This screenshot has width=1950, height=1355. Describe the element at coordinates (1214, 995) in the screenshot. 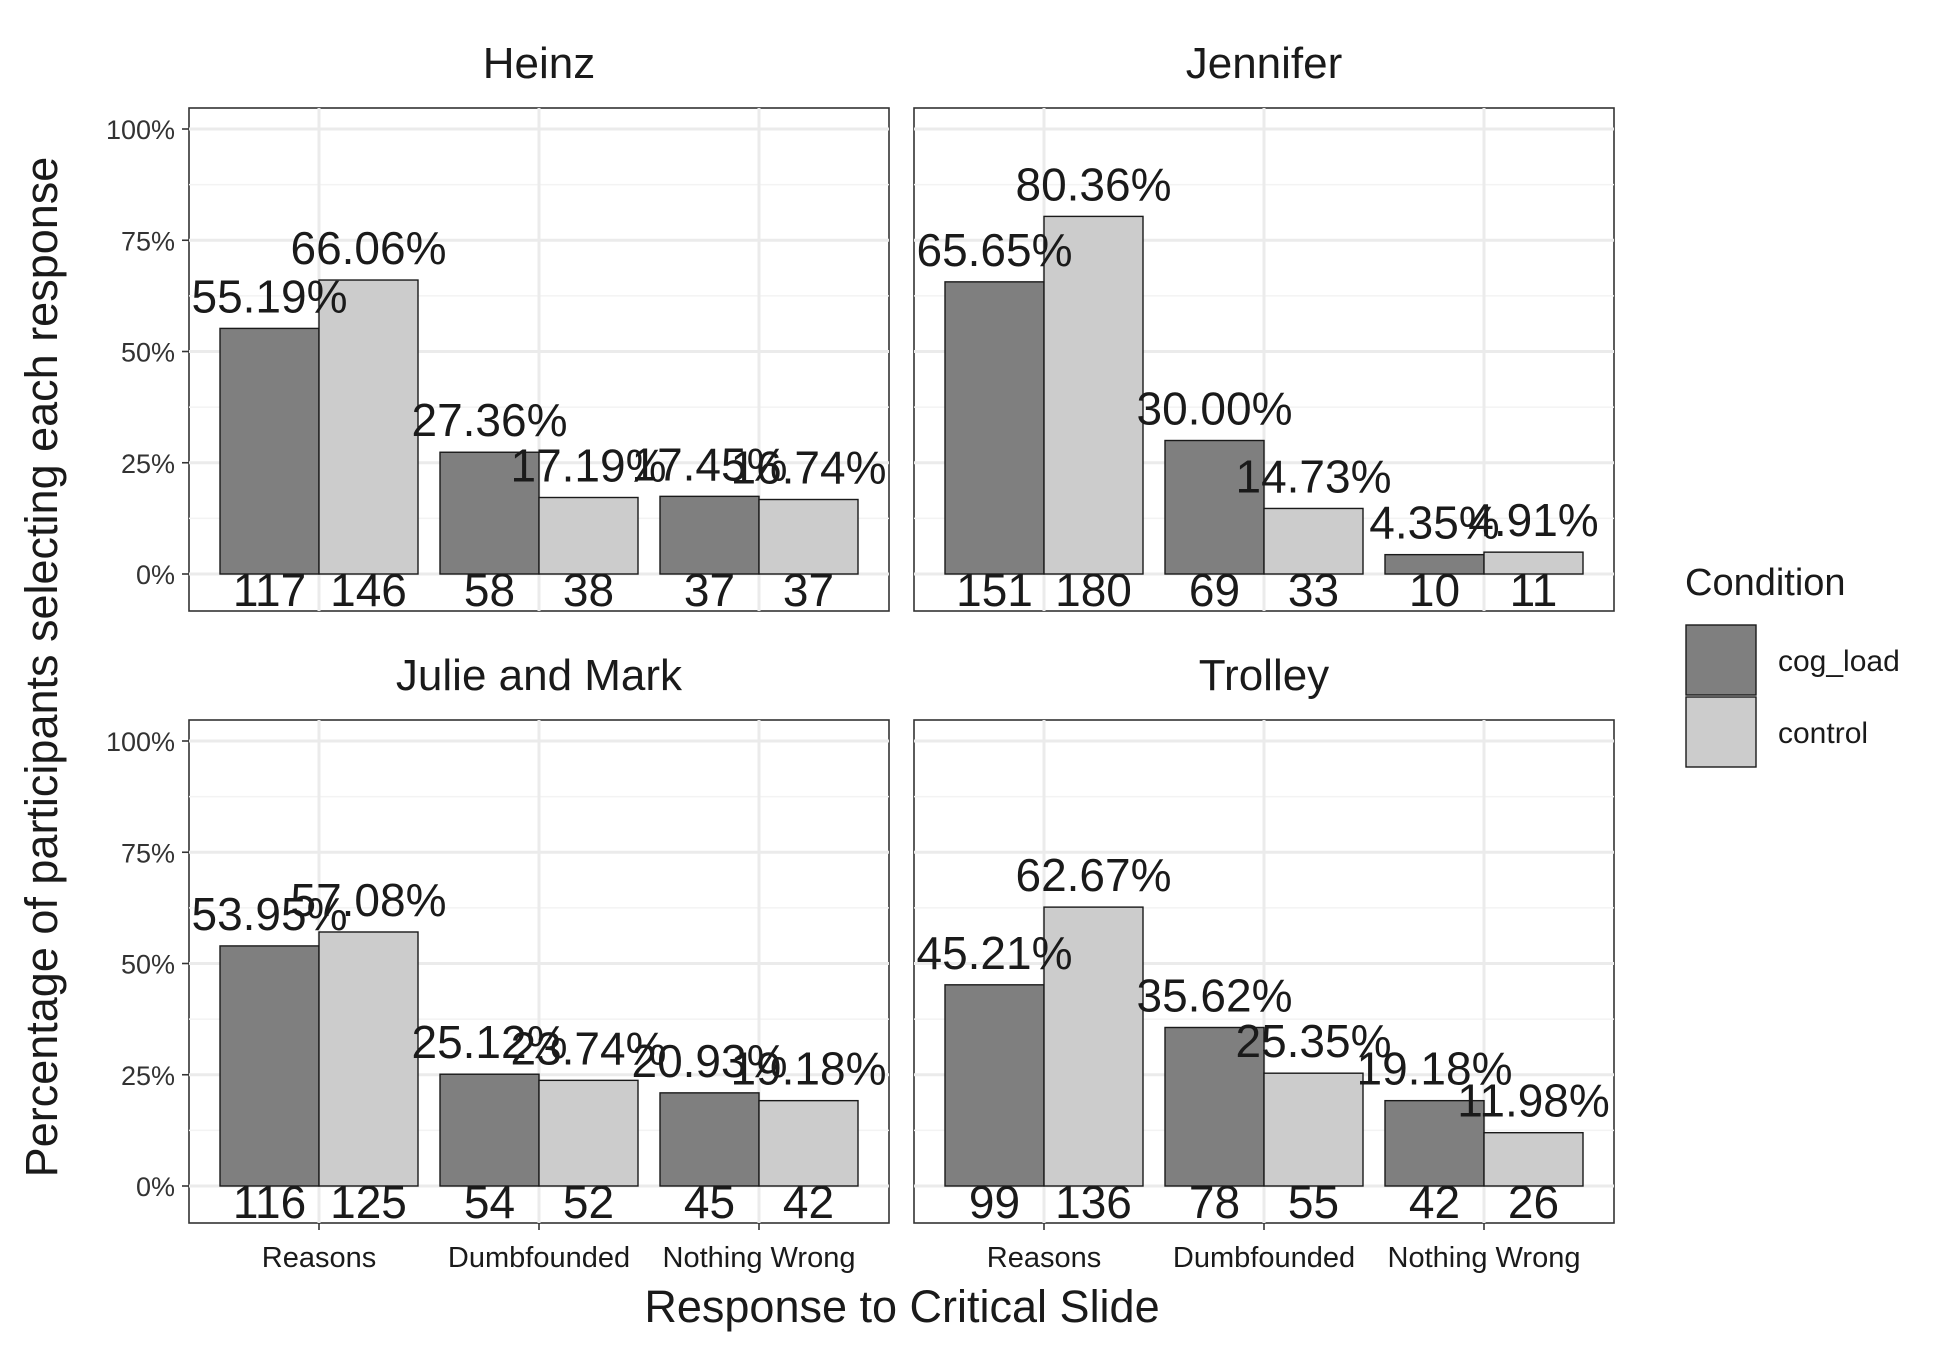

I see `percent-label: 35.62%` at that location.